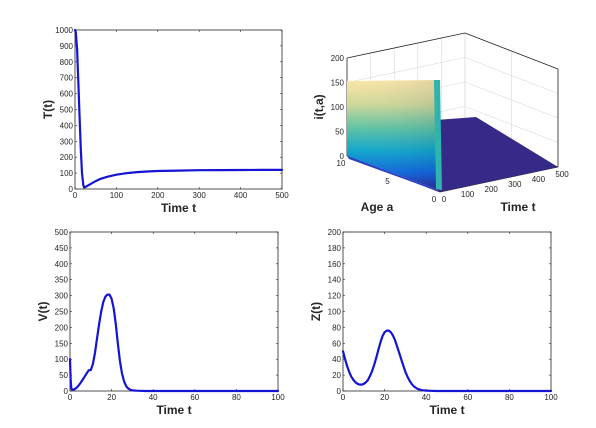  Describe the element at coordinates (335, 280) in the screenshot. I see `ytick-label-Z: 140` at that location.